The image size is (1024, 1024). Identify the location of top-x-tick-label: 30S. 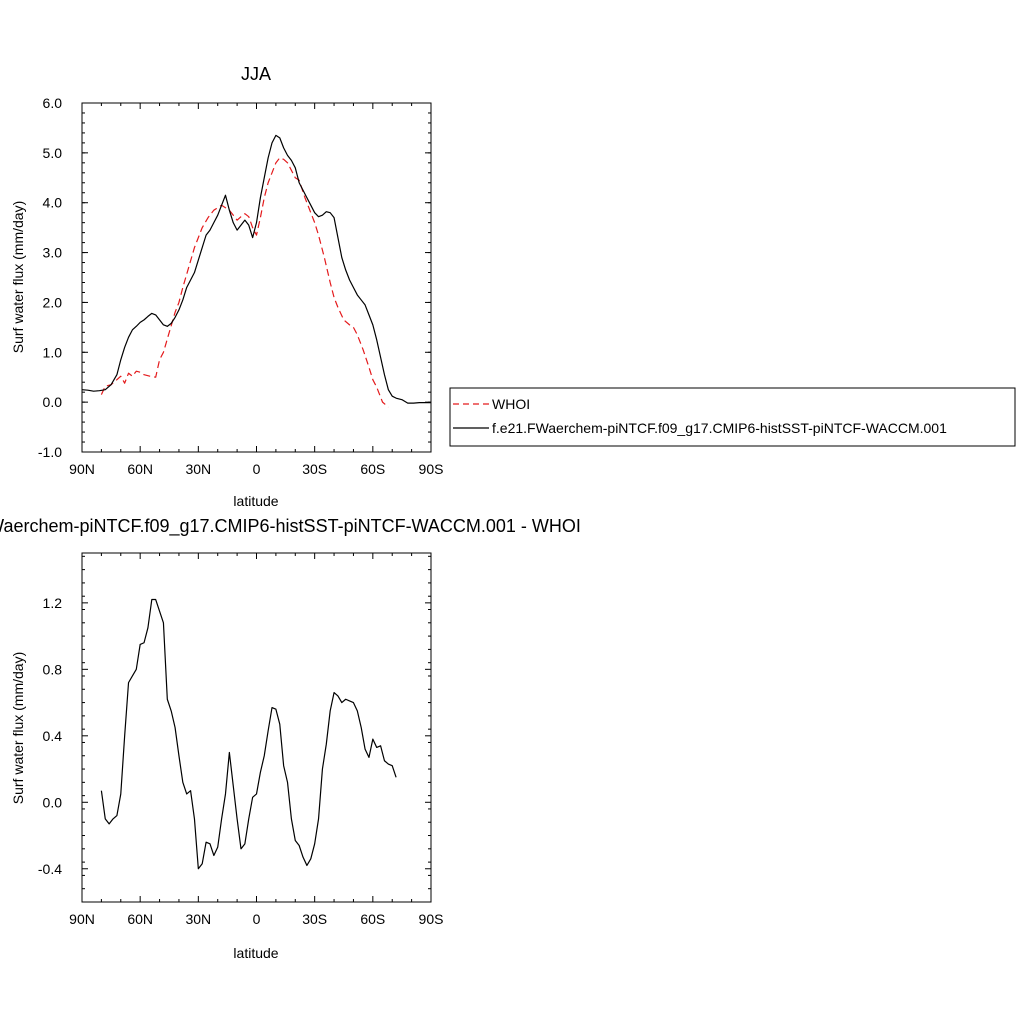
(314, 469).